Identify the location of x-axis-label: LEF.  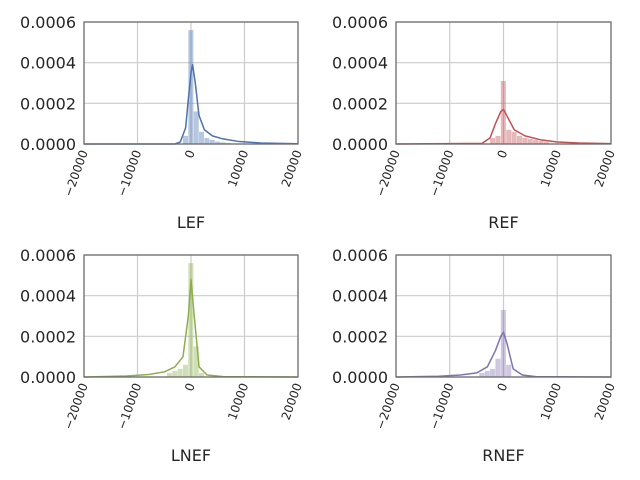
(191, 222).